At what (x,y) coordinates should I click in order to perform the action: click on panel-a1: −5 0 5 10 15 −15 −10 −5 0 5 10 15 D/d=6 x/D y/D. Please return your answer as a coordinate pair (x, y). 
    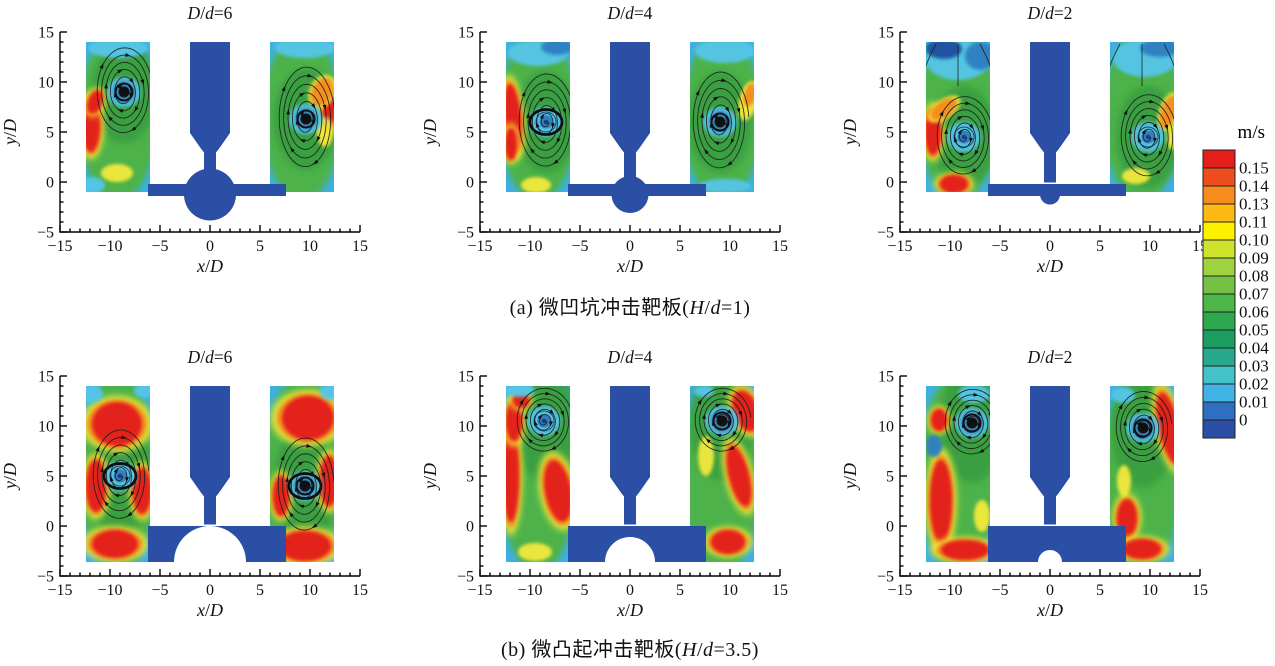
    Looking at the image, I should click on (201, 143).